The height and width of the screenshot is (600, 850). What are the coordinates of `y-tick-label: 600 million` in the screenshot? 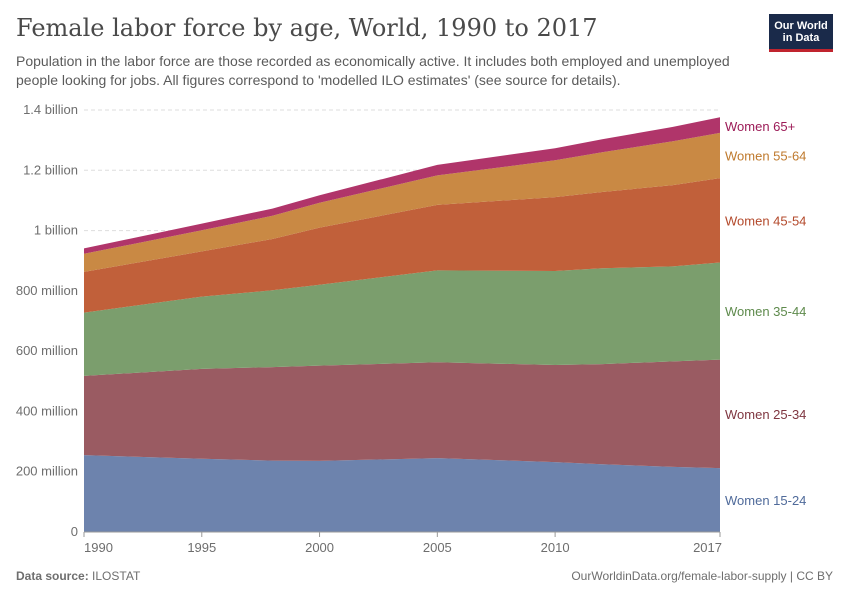 It's located at (47, 350).